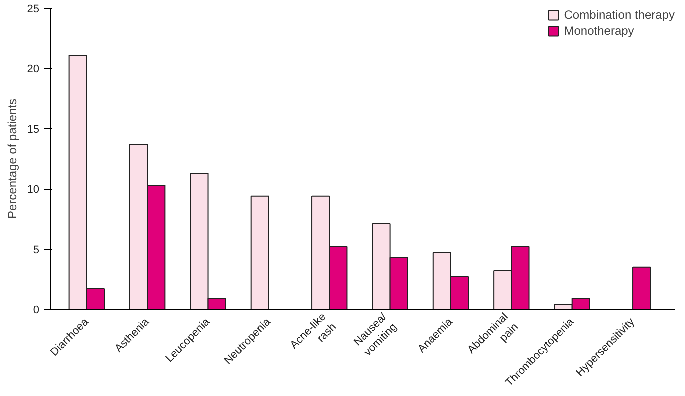 This screenshot has width=685, height=396. I want to click on y-tick-label: 10, so click(33, 190).